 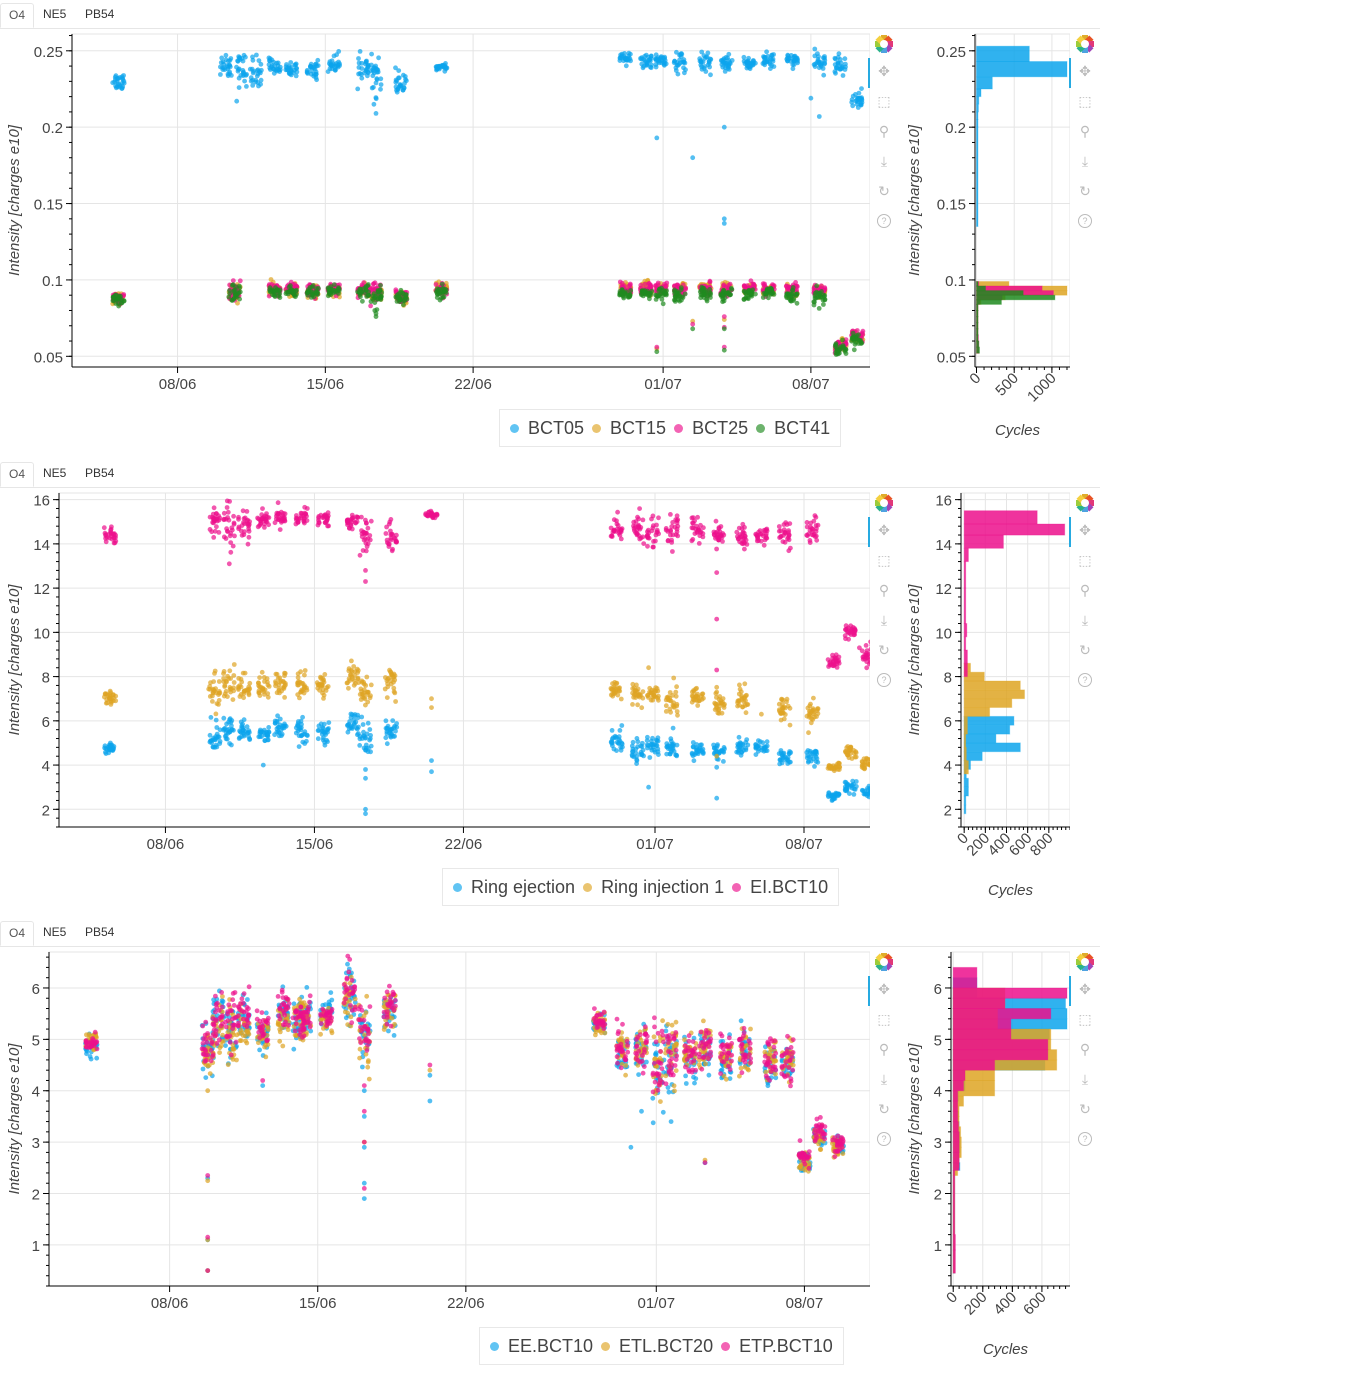 What do you see at coordinates (629, 428) in the screenshot?
I see `legend-item: BCT15` at bounding box center [629, 428].